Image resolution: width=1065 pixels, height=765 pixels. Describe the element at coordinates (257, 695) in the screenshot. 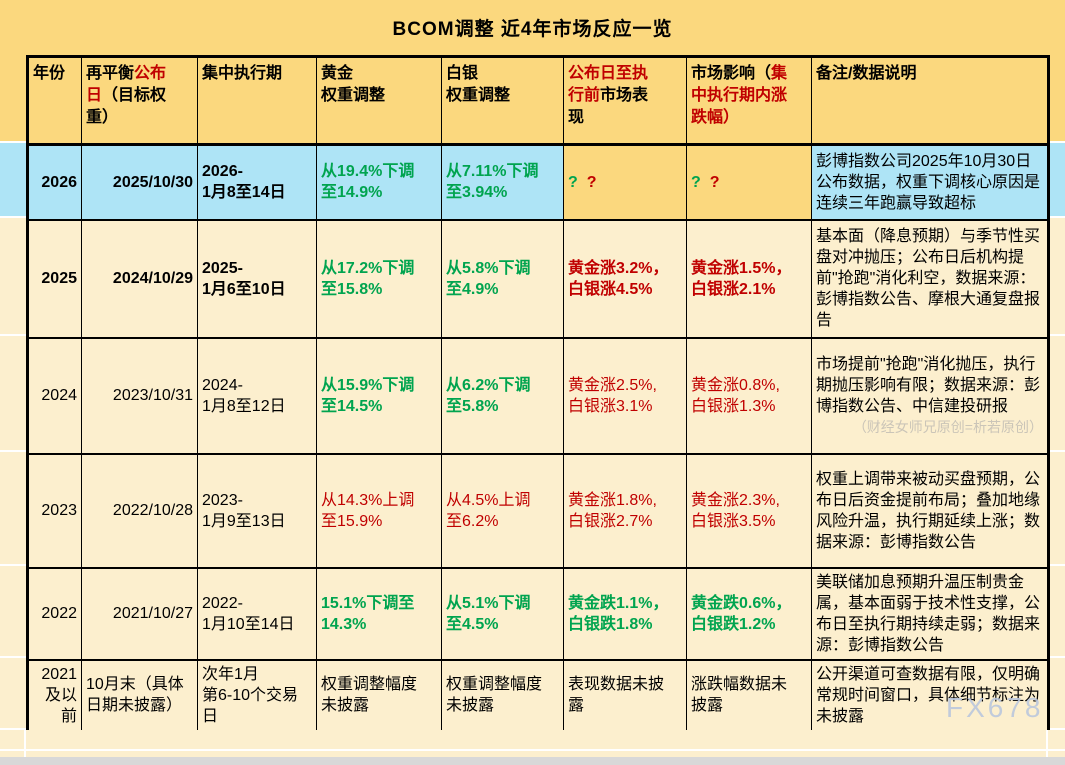

I see `cell-execution-window: 次年1月 第6-10个交易 日` at that location.